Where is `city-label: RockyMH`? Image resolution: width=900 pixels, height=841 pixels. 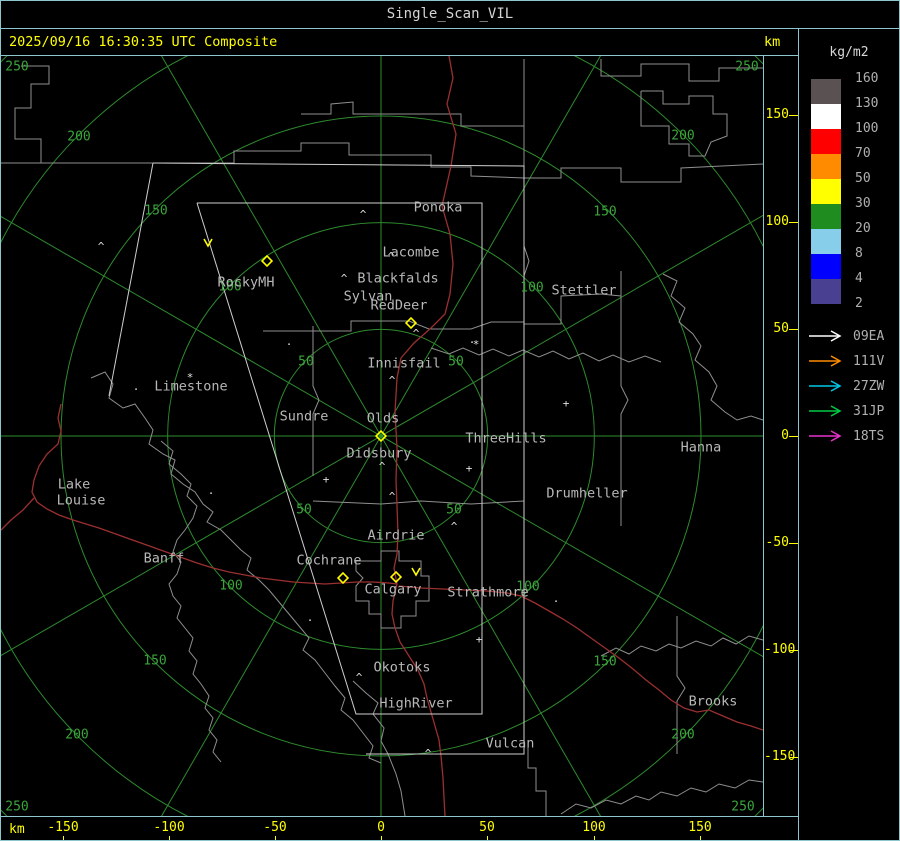
city-label: RockyMH is located at coordinates (246, 283).